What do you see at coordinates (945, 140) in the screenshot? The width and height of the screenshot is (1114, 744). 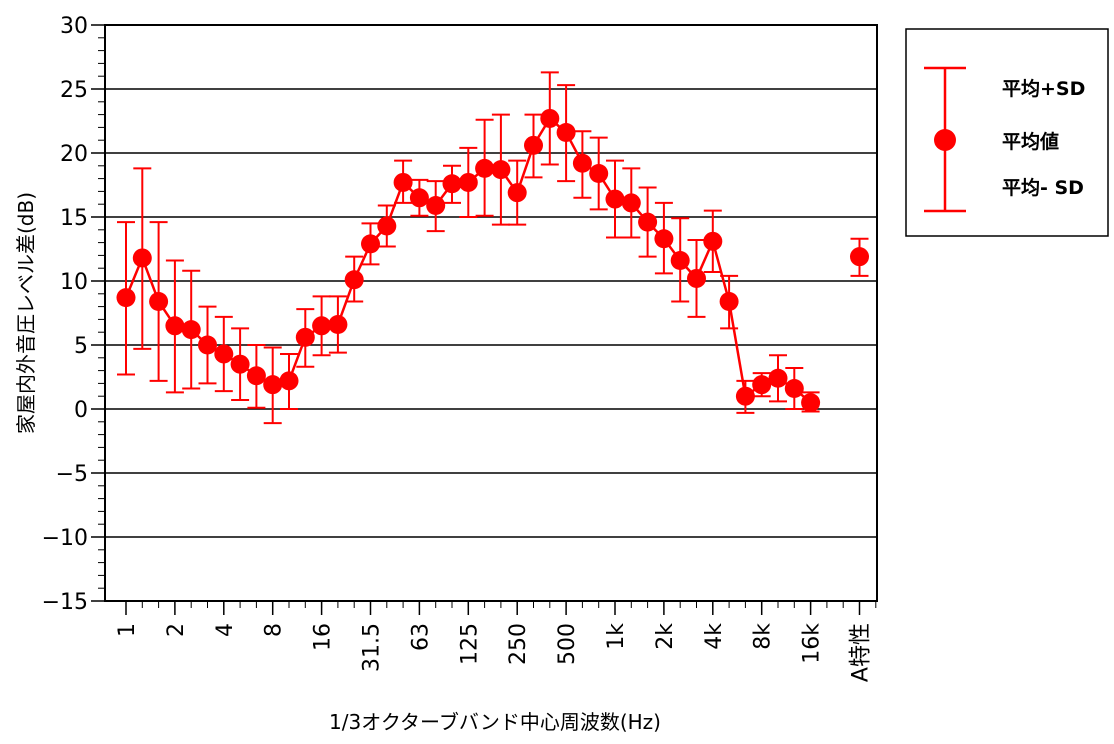 I see `legend-marker` at bounding box center [945, 140].